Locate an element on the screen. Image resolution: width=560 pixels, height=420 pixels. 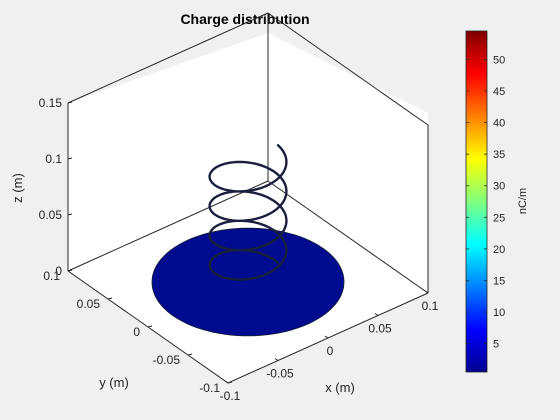
colorbar-tick-label: 5 is located at coordinates (496, 345).